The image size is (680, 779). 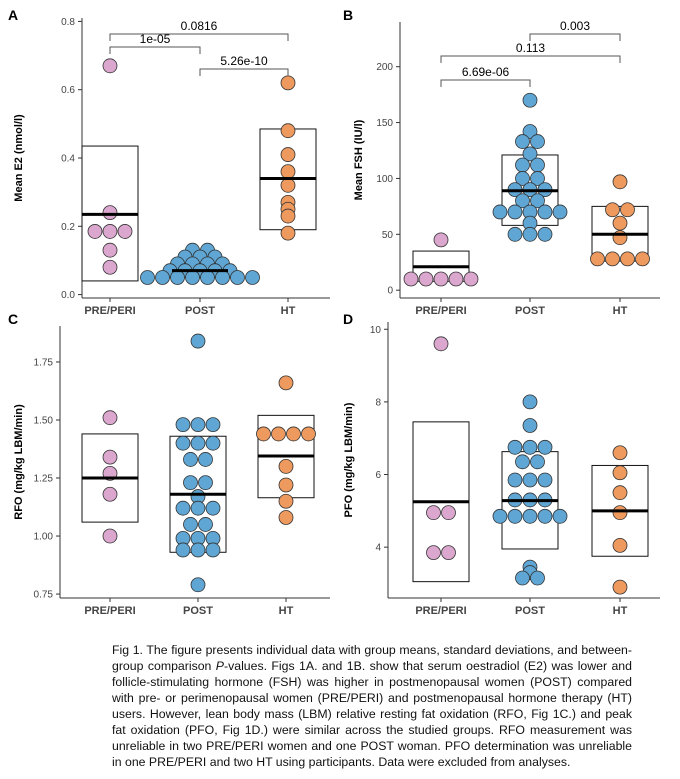 What do you see at coordinates (68, 22) in the screenshot?
I see `y-tick-label: 0.8` at bounding box center [68, 22].